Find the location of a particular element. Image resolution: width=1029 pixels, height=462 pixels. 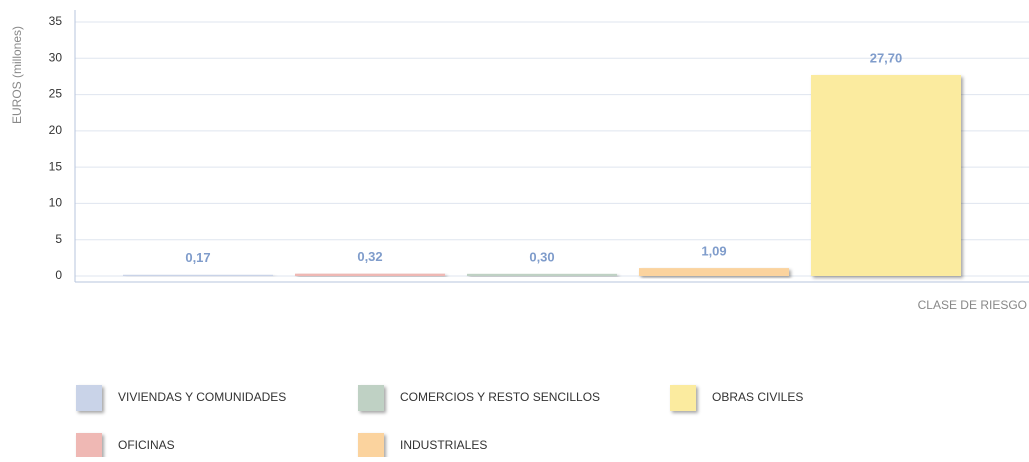

y-tick-label: 5 is located at coordinates (58, 239).